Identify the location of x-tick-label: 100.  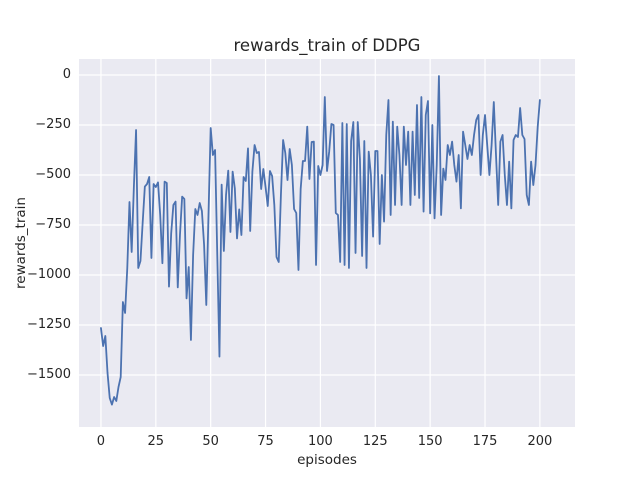
(320, 441).